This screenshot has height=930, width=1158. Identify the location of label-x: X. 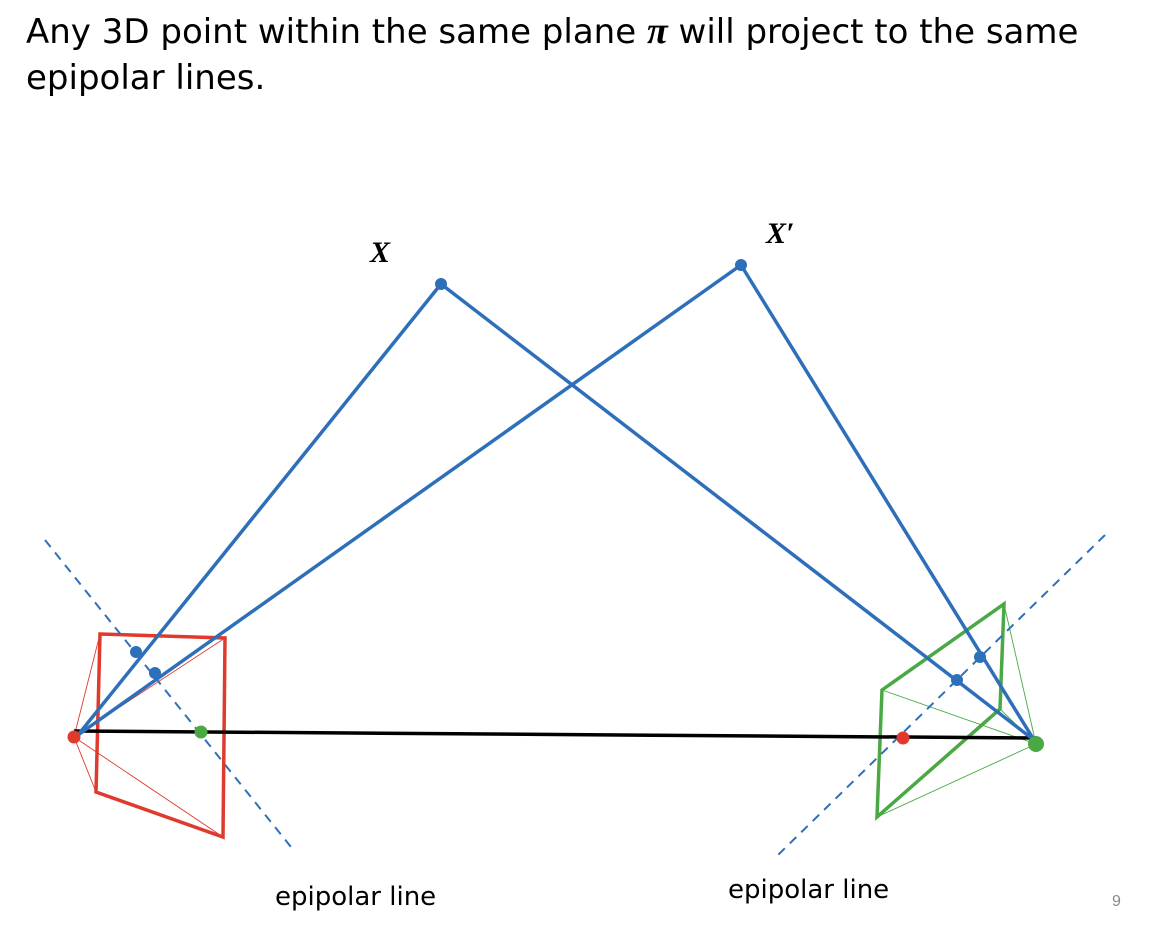
(380, 252).